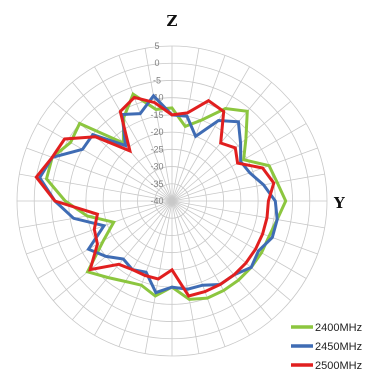 The width and height of the screenshot is (379, 381). I want to click on radial-tick-labels: 50-5-10-15-20-25-30-35-40, so click(156, 123).